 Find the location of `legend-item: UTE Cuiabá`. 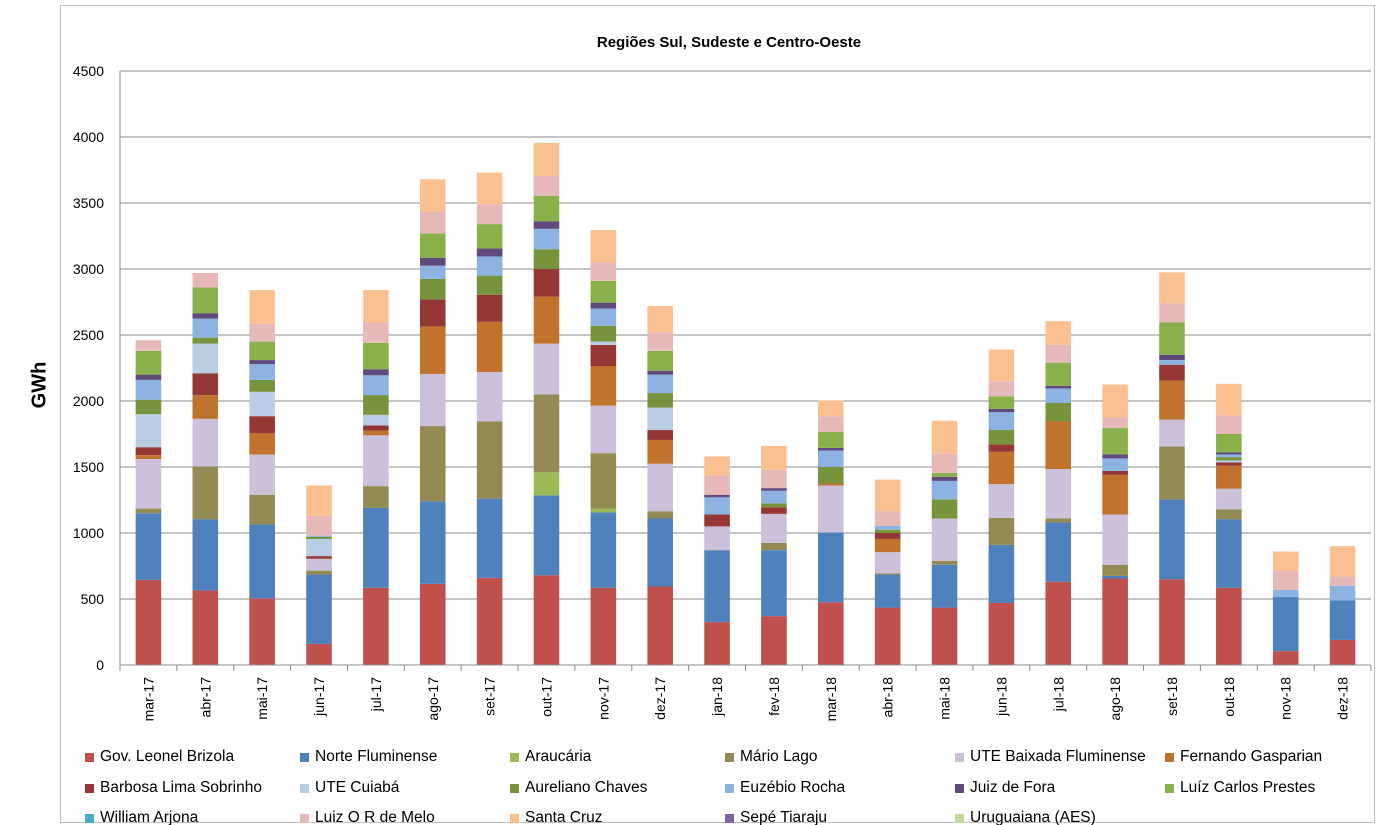

legend-item: UTE Cuiabá is located at coordinates (349, 788).